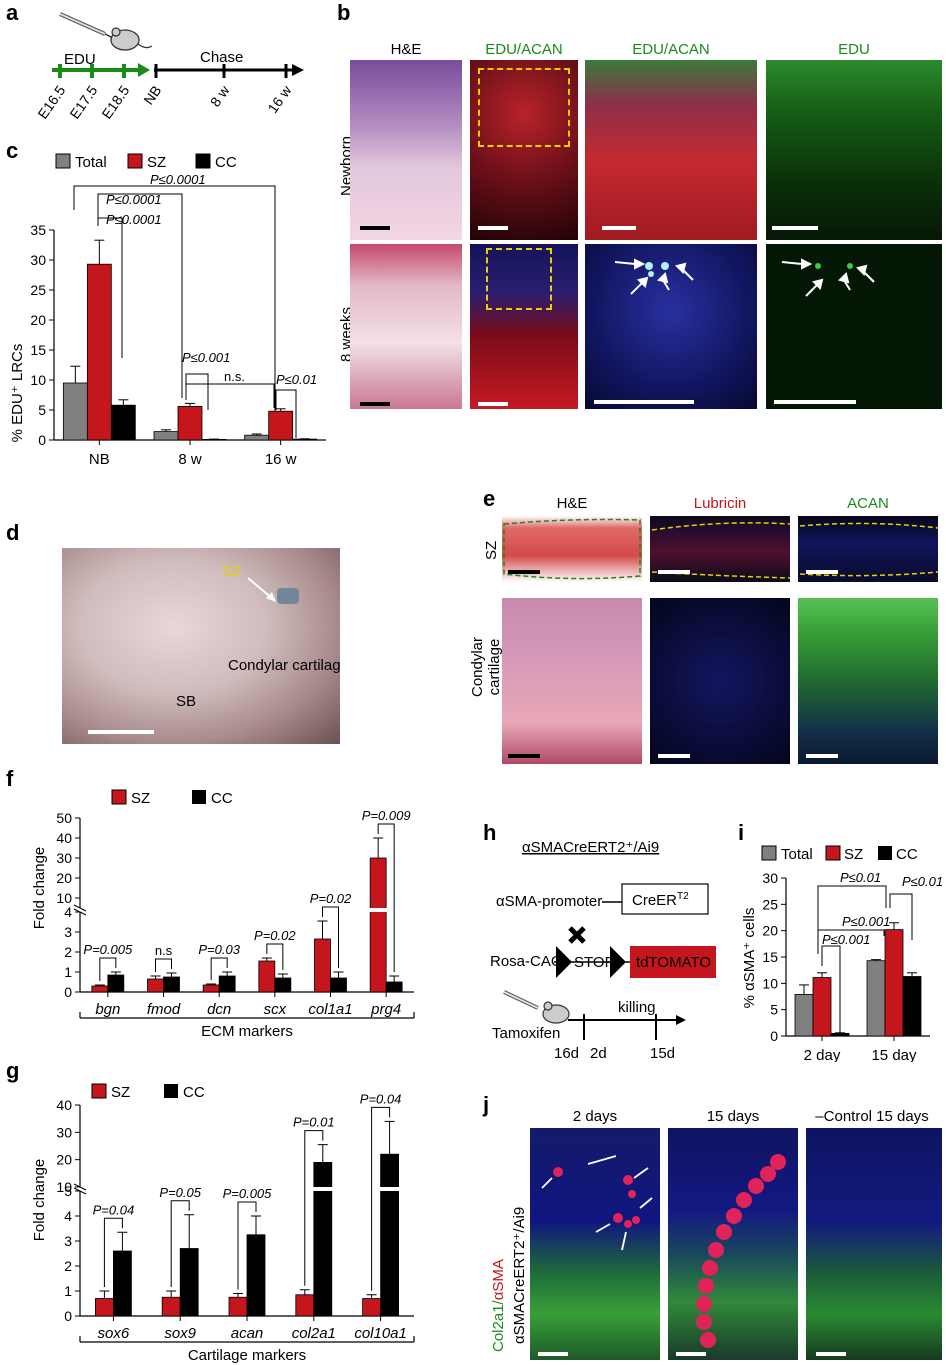  I want to click on b-edu-acan-newborn, so click(524, 150).